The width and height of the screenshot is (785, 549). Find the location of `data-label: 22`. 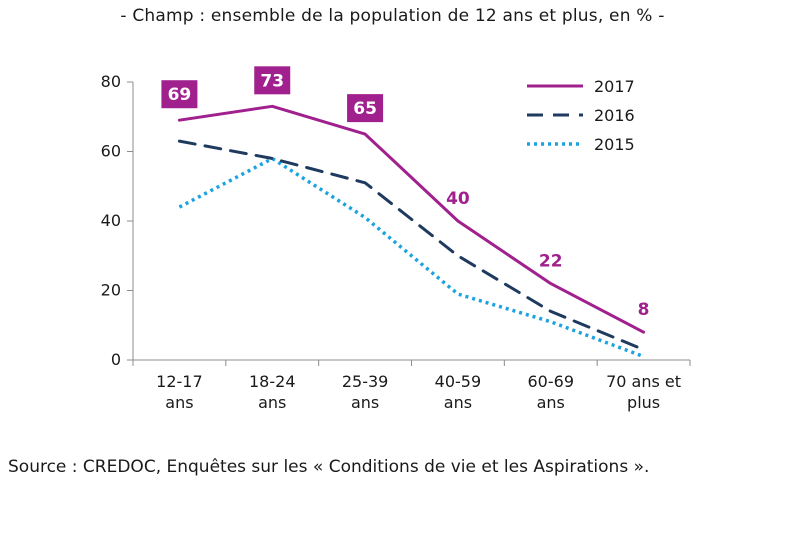

data-label: 22 is located at coordinates (551, 262).